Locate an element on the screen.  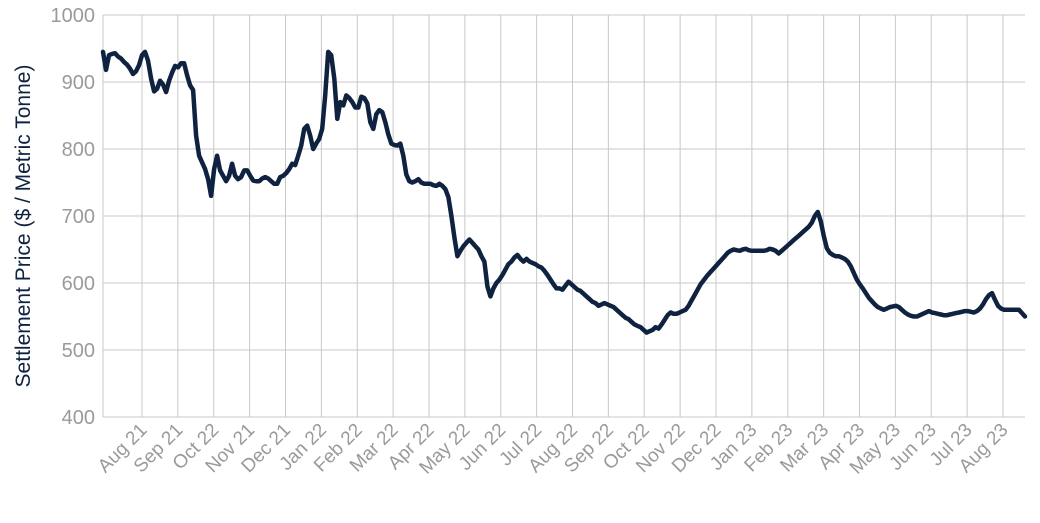
y-tick-label: 900 is located at coordinates (78, 83).